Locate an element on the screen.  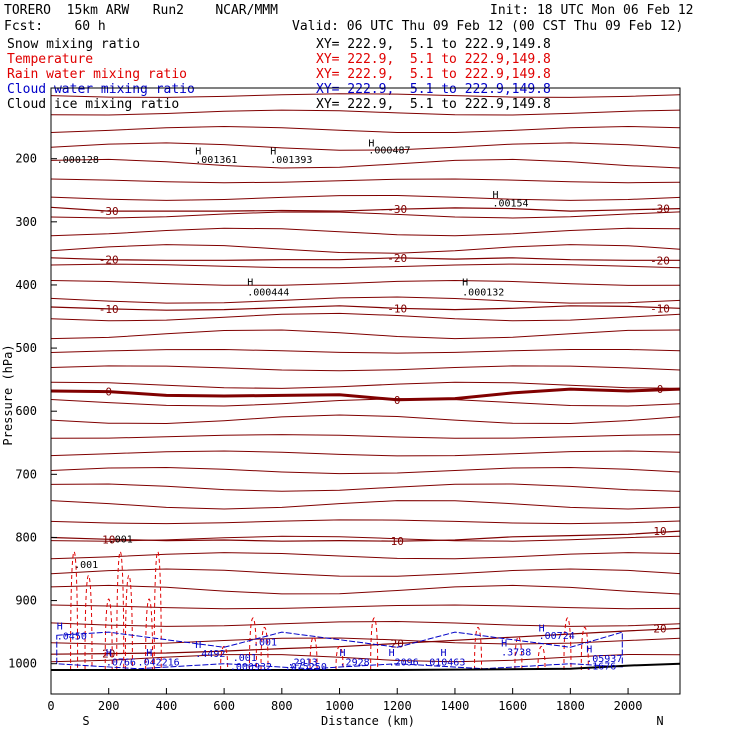
legend-cloud-ice: Cloud ice mixing ratio is located at coordinates (93, 104).